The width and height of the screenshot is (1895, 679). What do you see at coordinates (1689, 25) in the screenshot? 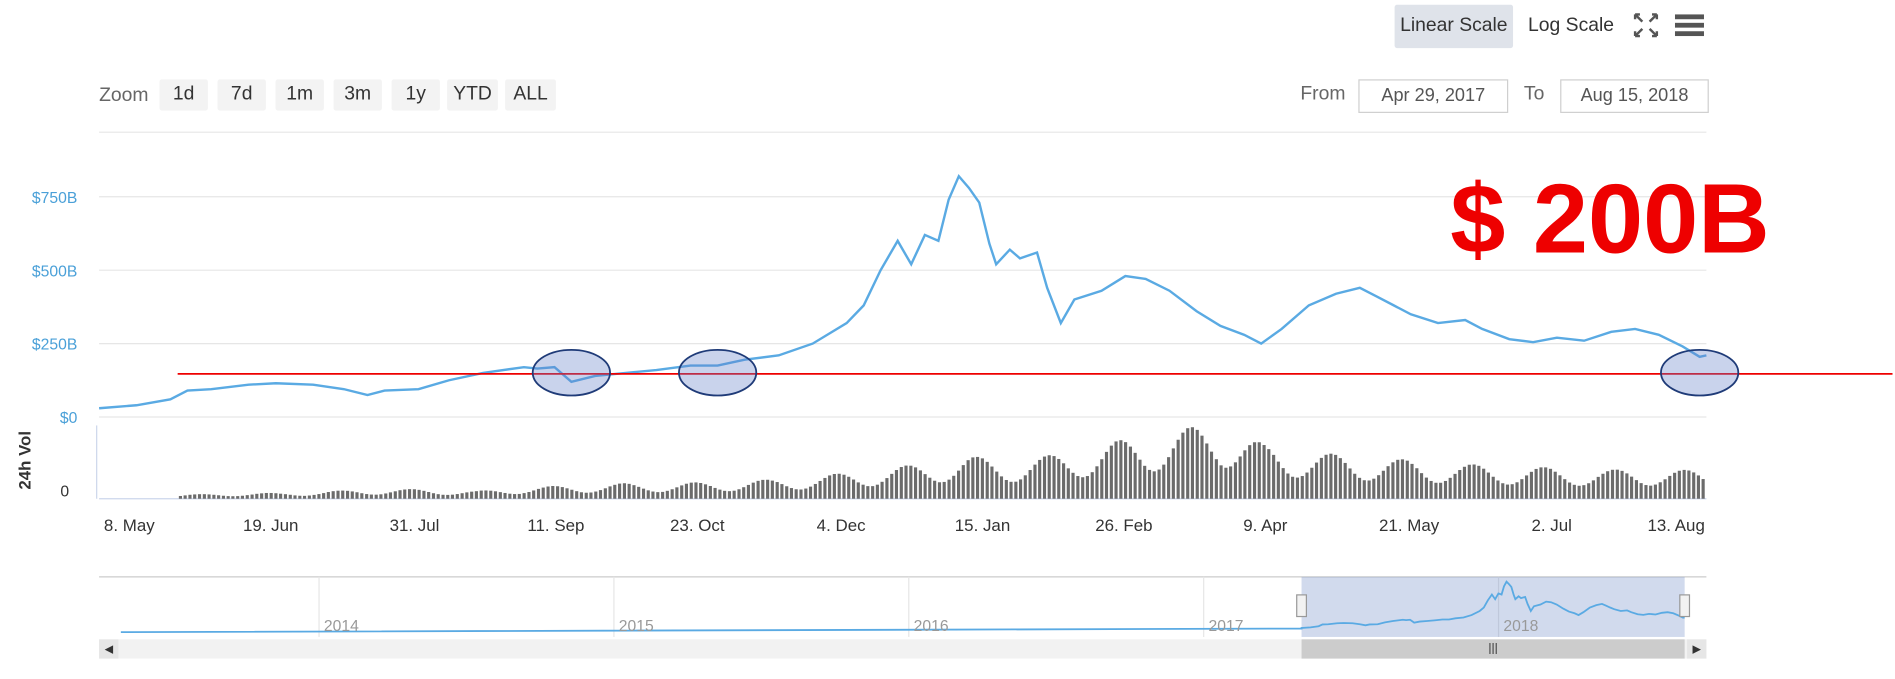
I see `menu-icon` at bounding box center [1689, 25].